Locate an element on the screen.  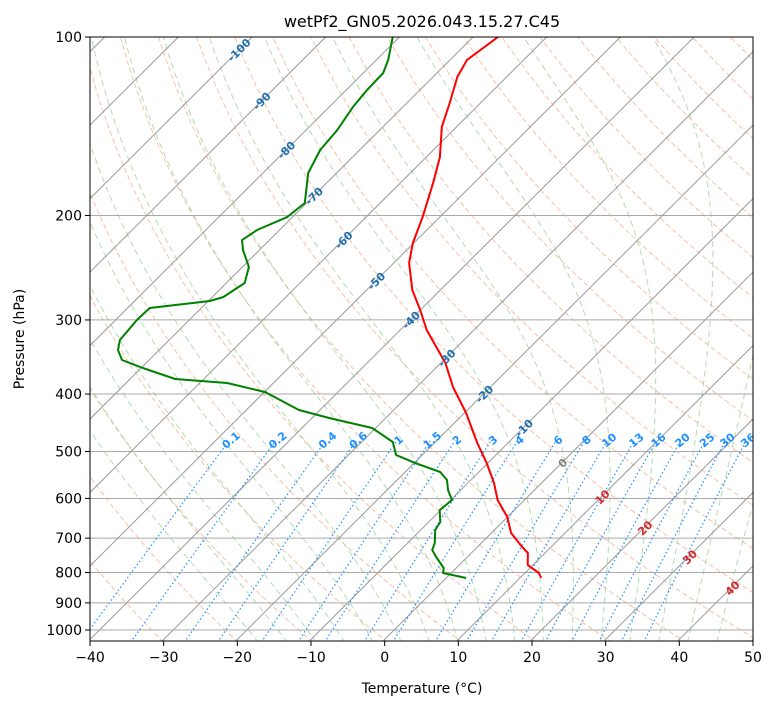
y-tick-label: 800 is located at coordinates (68, 574).